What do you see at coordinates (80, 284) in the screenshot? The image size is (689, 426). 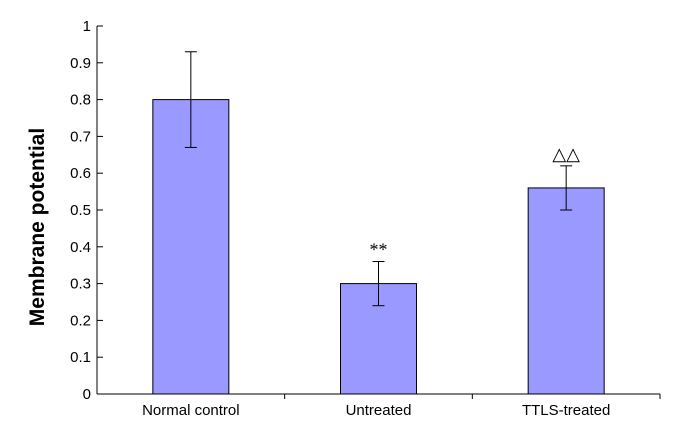 I see `y-tick-label: 0.3` at bounding box center [80, 284].